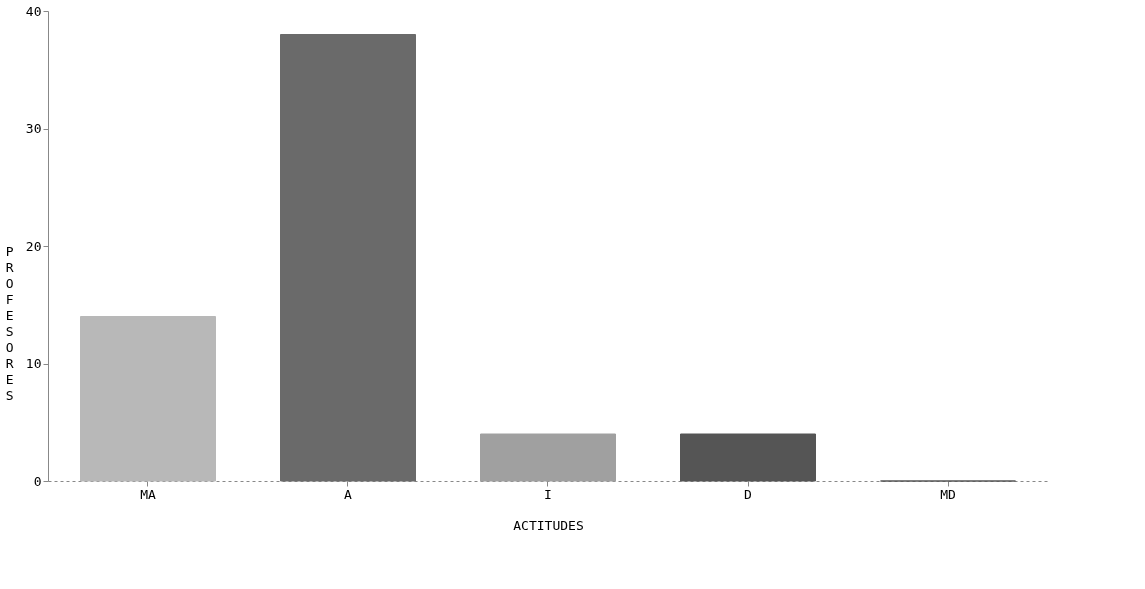 This screenshot has width=1145, height=589. Describe the element at coordinates (148, 494) in the screenshot. I see `x-tick-label: MA` at that location.